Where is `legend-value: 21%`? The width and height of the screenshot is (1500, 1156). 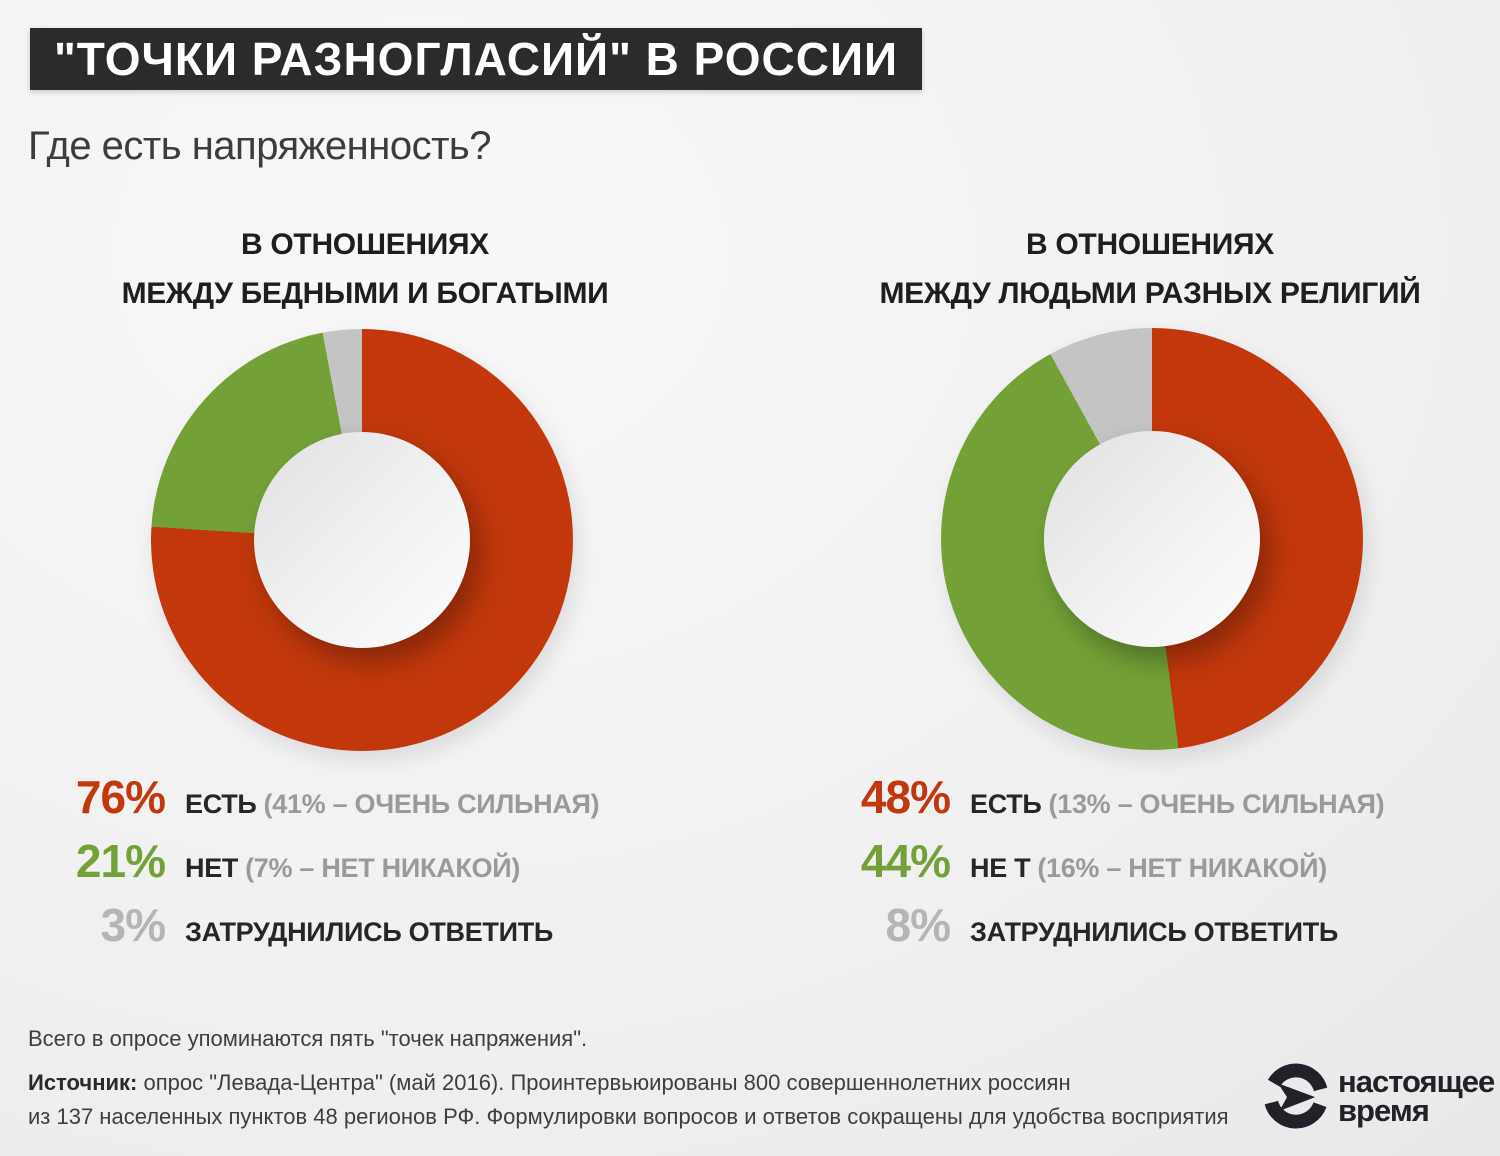
legend-value: 21% is located at coordinates (120, 861).